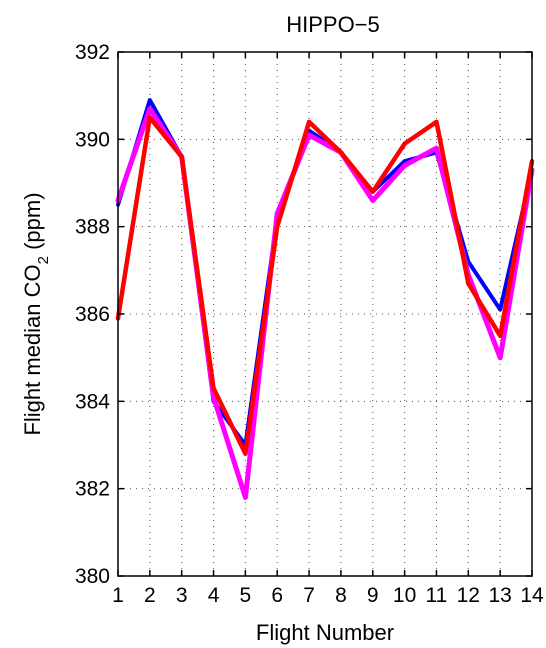 The height and width of the screenshot is (648, 546). I want to click on y-tick-label: 390, so click(92, 139).